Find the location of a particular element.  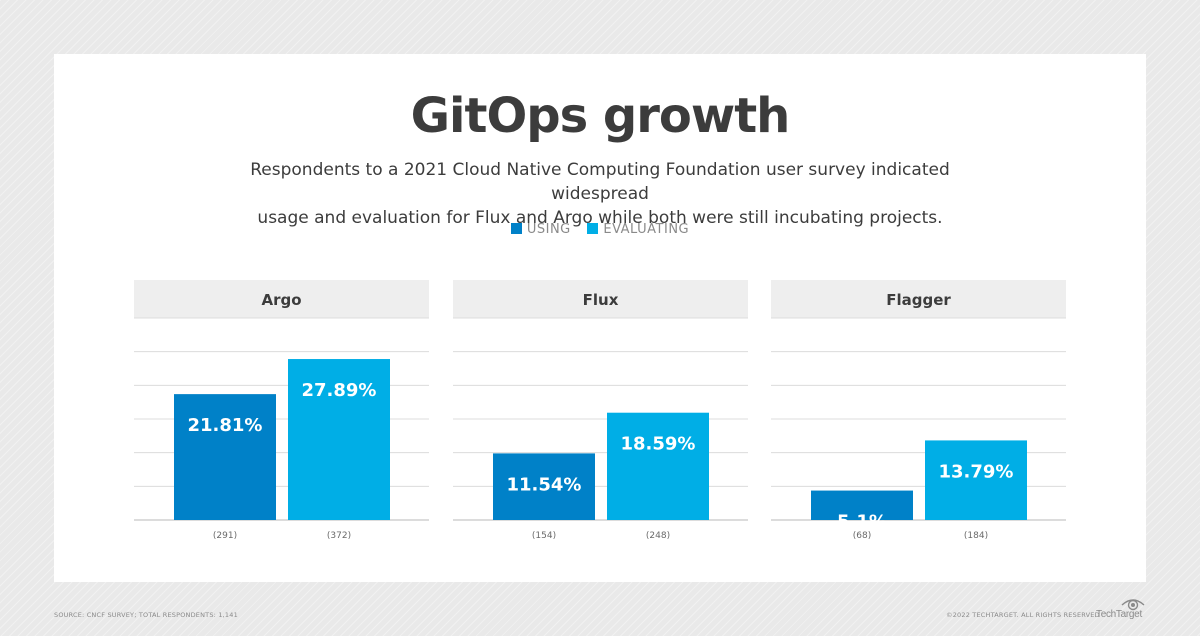

panel-header-argo is located at coordinates (281, 299).